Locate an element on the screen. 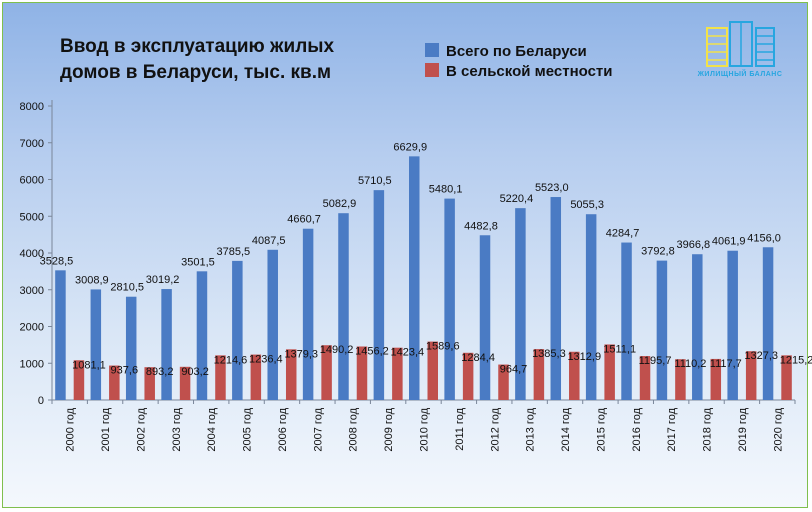 The image size is (812, 512). y-tick-label: 7000 is located at coordinates (32, 144).